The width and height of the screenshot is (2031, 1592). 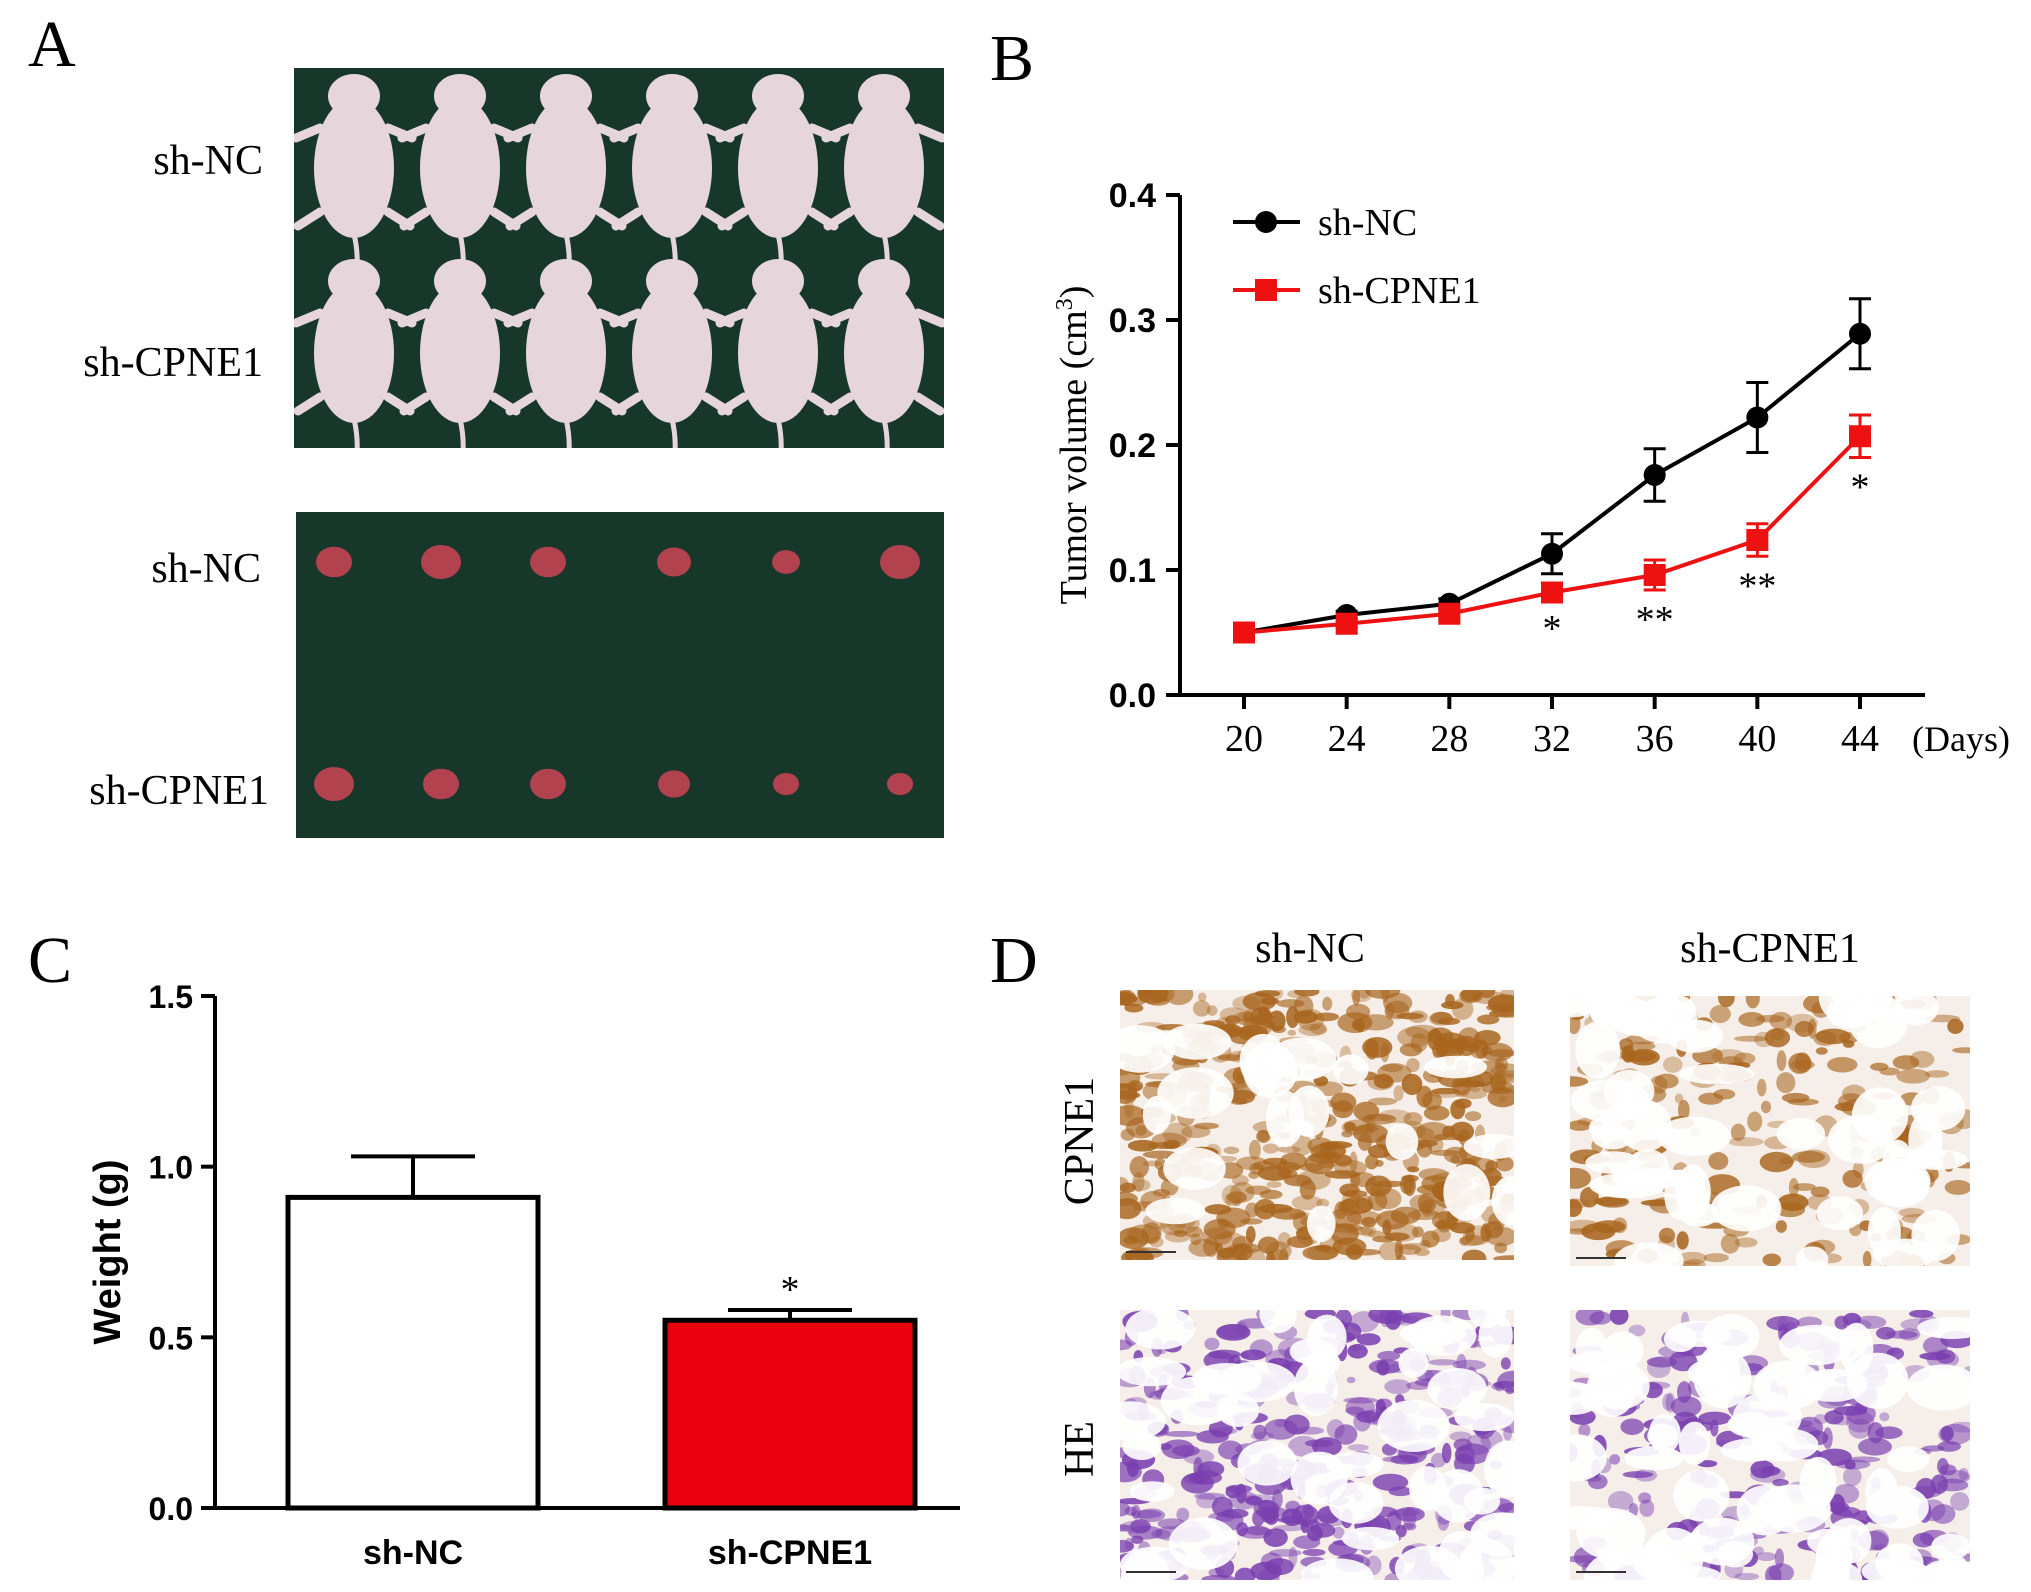 I want to click on bar-sh-NC, so click(x=413, y=1352).